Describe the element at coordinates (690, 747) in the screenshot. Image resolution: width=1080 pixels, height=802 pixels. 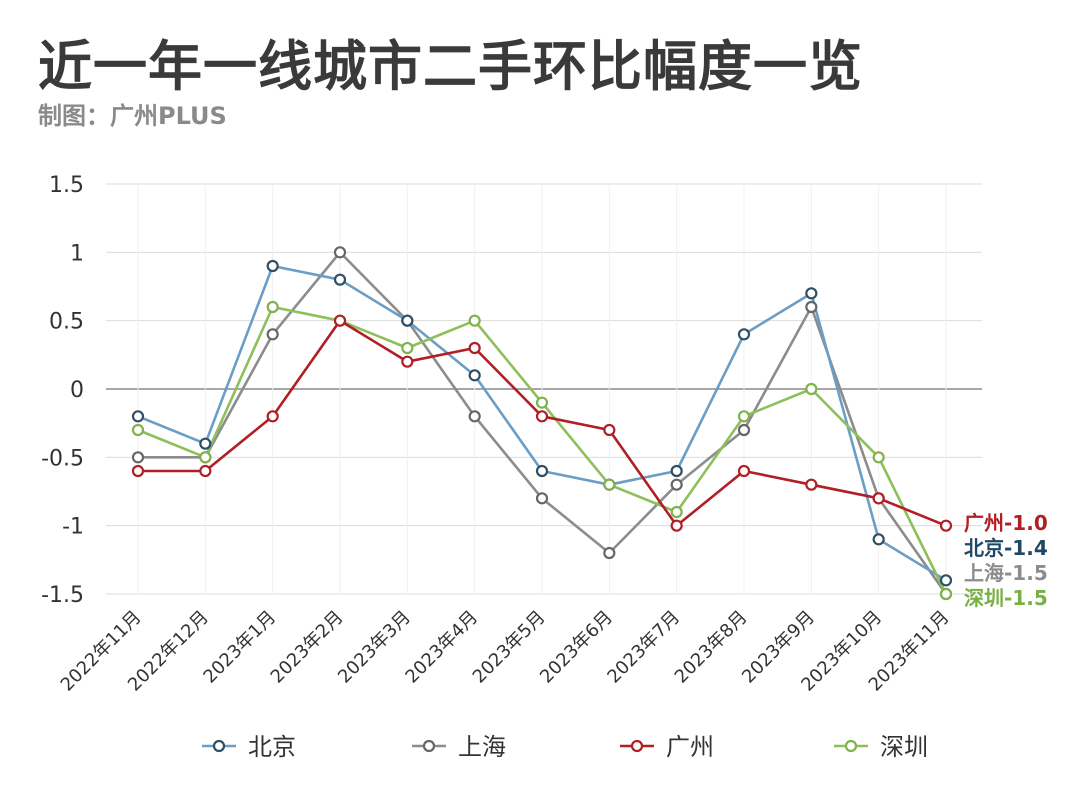
I see `legend-label: 广州` at that location.